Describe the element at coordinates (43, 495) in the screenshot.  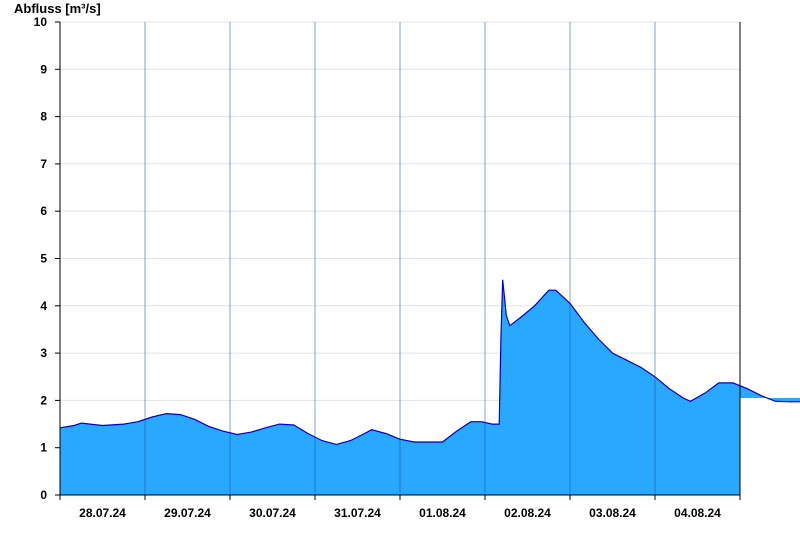
I see `y-tick-label: 0` at that location.